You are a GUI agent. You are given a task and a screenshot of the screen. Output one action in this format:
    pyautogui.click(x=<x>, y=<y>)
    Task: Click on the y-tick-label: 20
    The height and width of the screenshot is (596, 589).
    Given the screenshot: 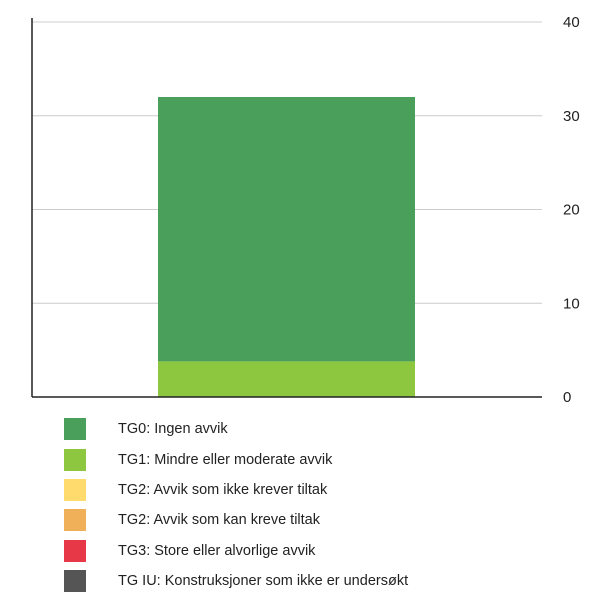 What is the action you would take?
    pyautogui.click(x=571, y=210)
    